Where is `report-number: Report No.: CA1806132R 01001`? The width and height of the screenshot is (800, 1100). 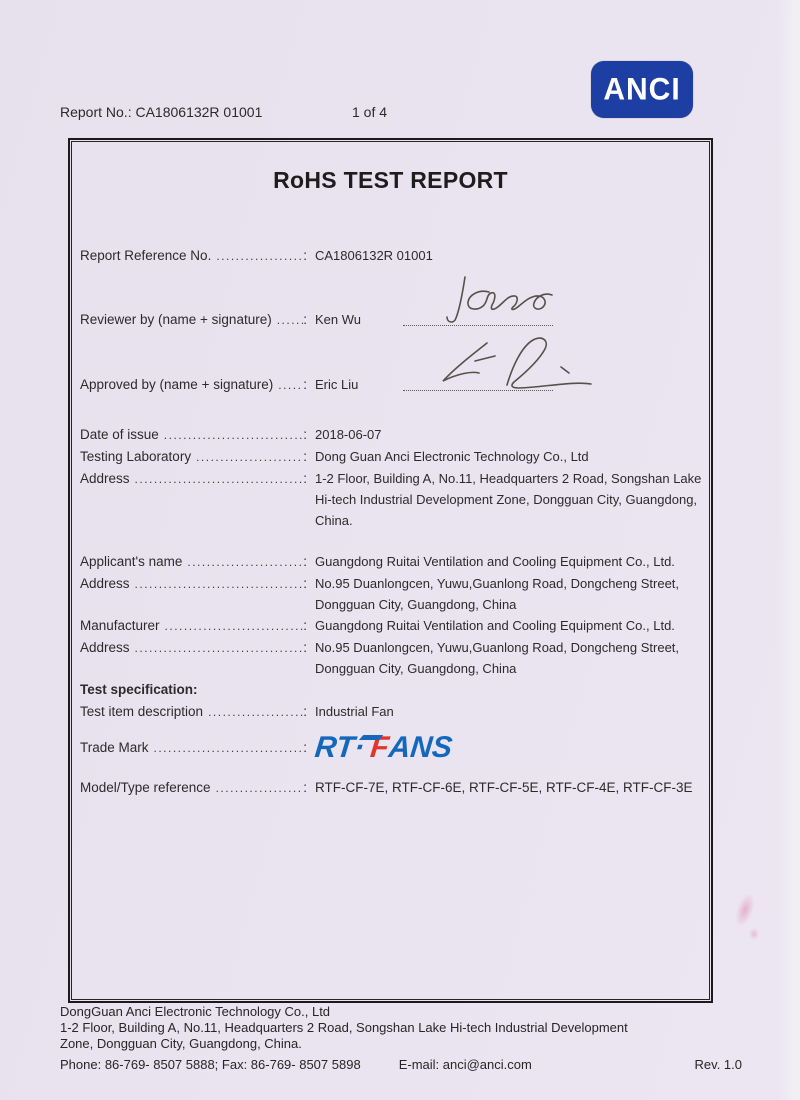 report-number: Report No.: CA1806132R 01001 is located at coordinates (161, 112).